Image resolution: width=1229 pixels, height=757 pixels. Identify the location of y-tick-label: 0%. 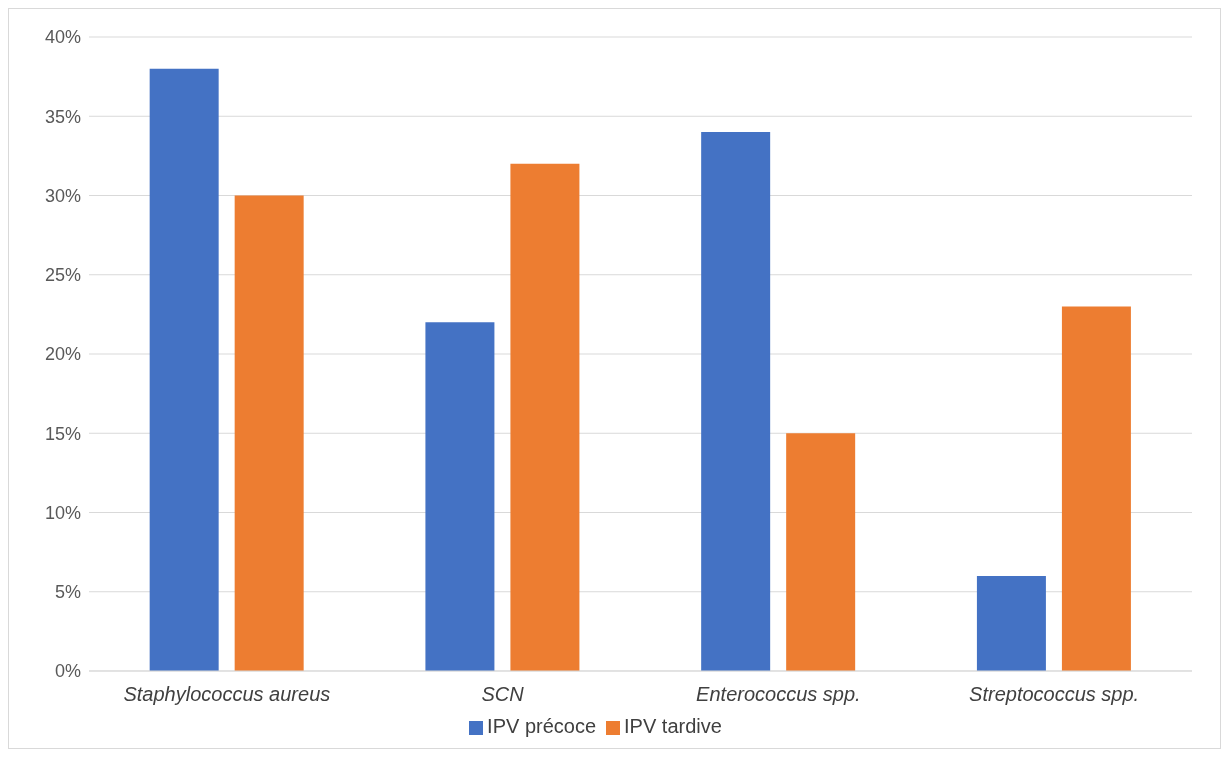
(67, 671).